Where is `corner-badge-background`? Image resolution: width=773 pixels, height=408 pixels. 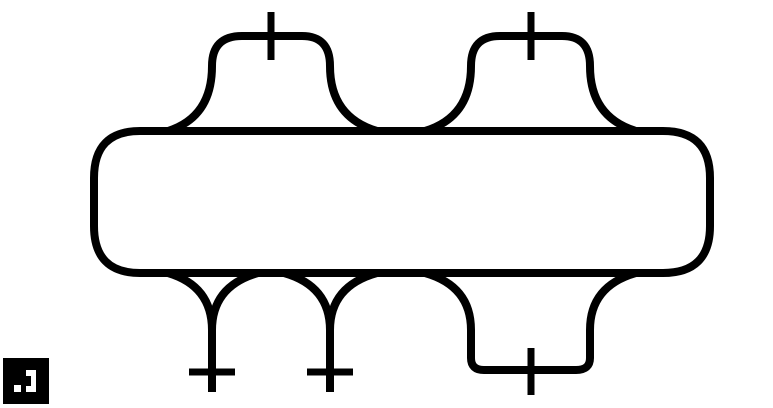
corner-badge-background is located at coordinates (26, 381).